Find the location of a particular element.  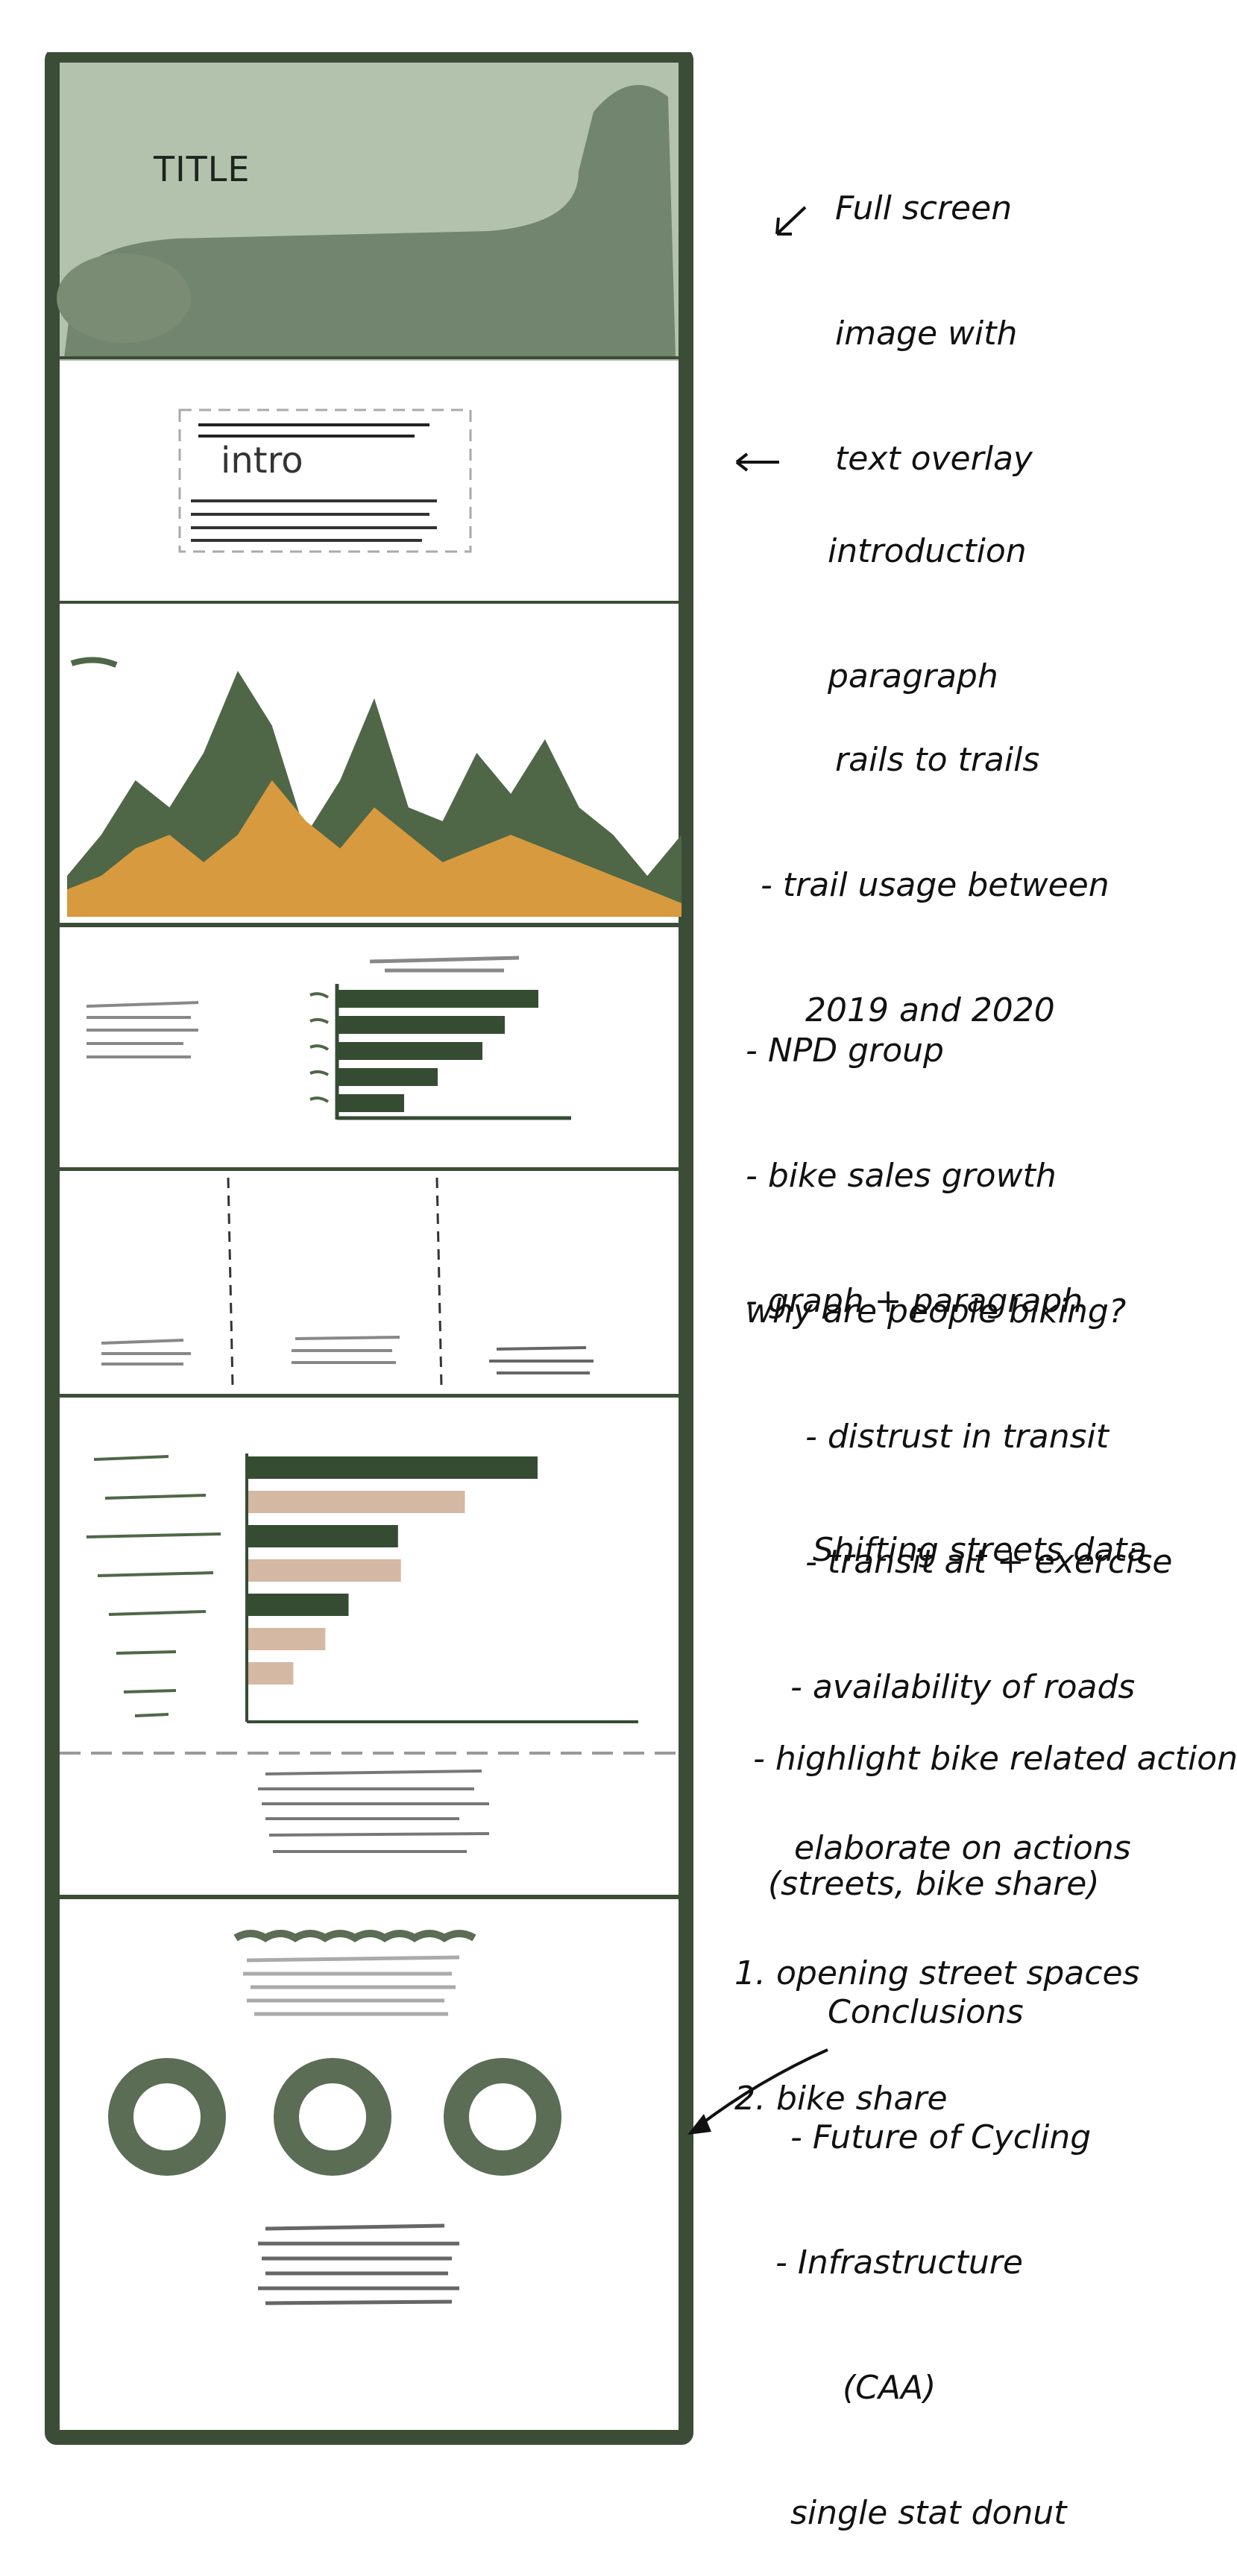

annotation-line: - transit alt + exercise is located at coordinates (989, 1562).